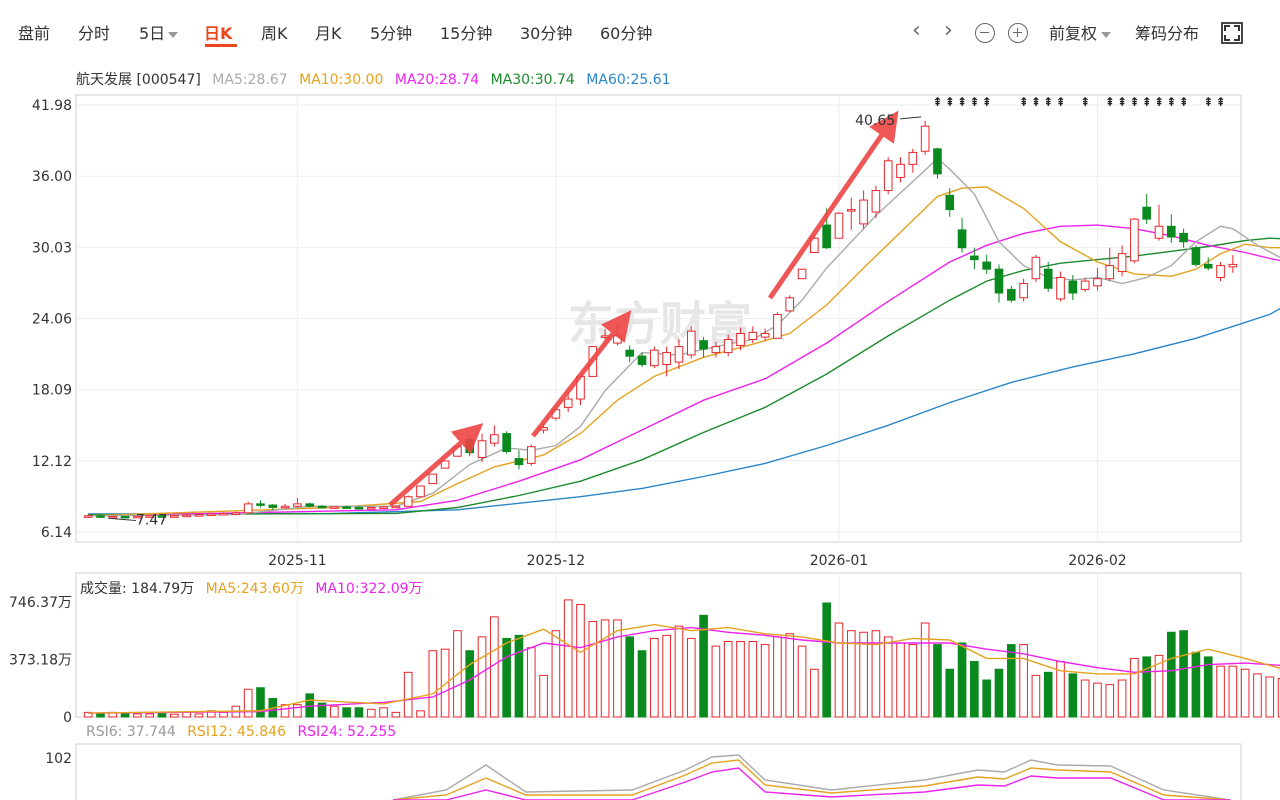 This screenshot has width=1280, height=800. Describe the element at coordinates (391, 33) in the screenshot. I see `tab-5min: 5分钟` at that location.